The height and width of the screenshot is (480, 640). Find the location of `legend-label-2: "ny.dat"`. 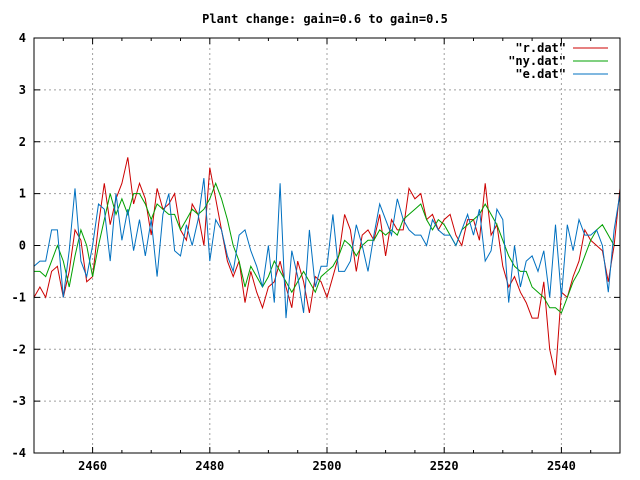

legend-label-2: "ny.dat" is located at coordinates (537, 61).